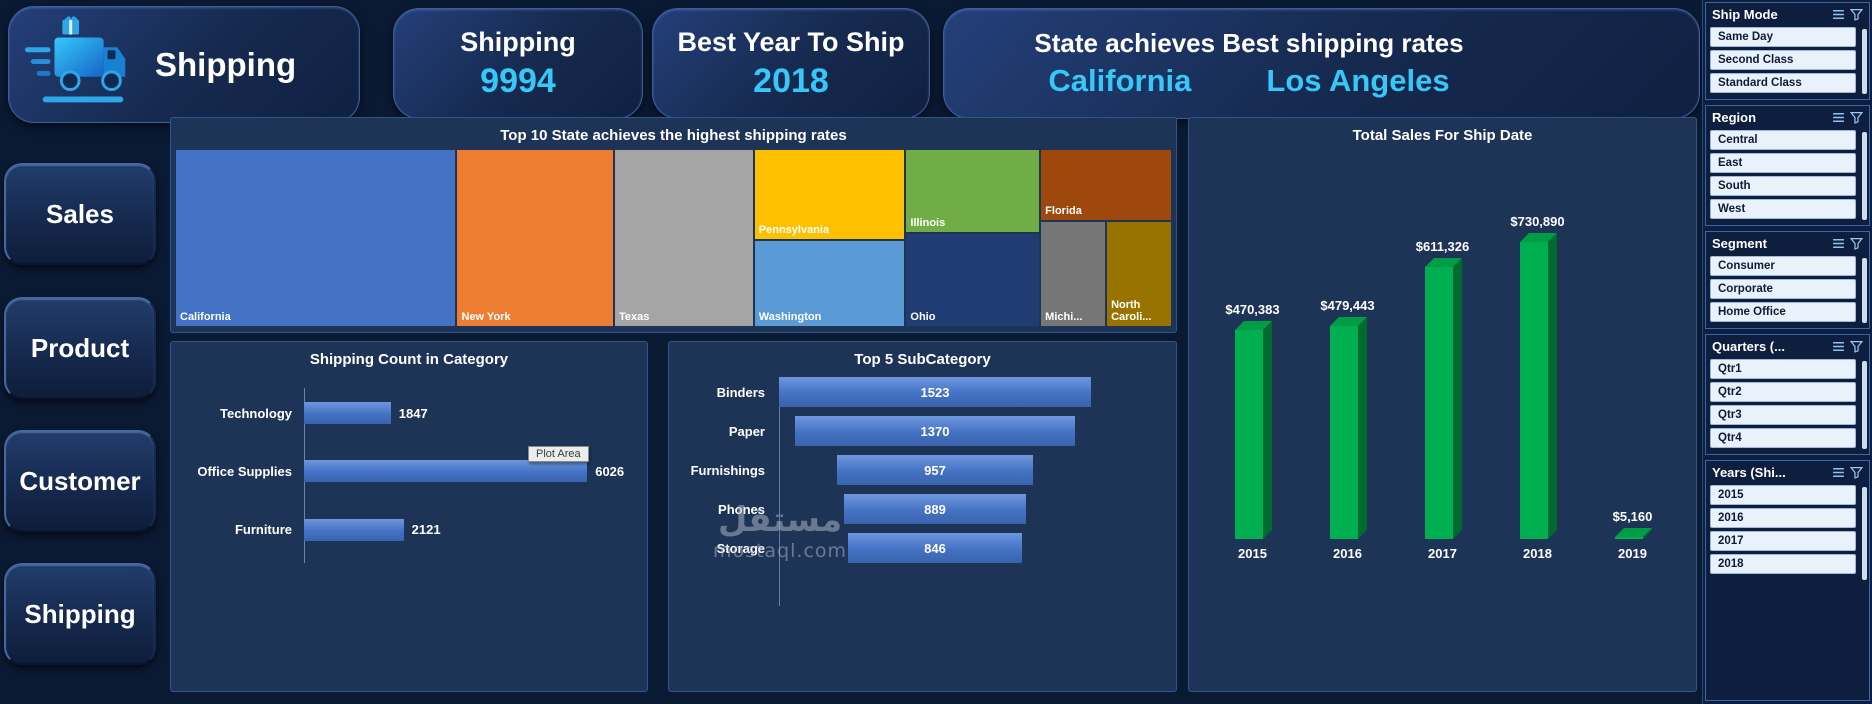 The height and width of the screenshot is (704, 1872). What do you see at coordinates (1783, 495) in the screenshot?
I see `filter-option-2015: 2015` at bounding box center [1783, 495].